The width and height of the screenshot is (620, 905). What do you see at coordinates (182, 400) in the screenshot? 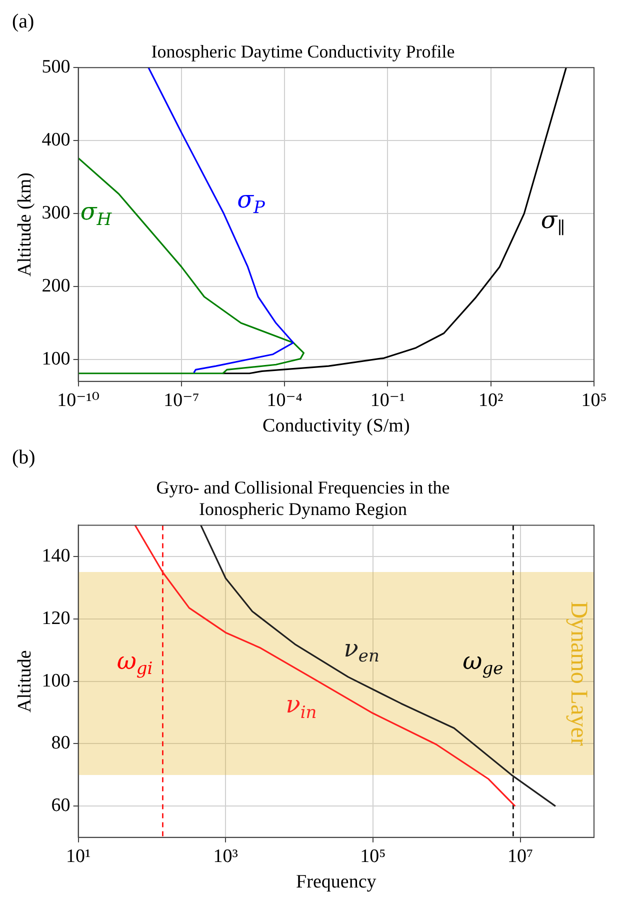
I see `x-tick-label: 10⁻⁷` at bounding box center [182, 400].